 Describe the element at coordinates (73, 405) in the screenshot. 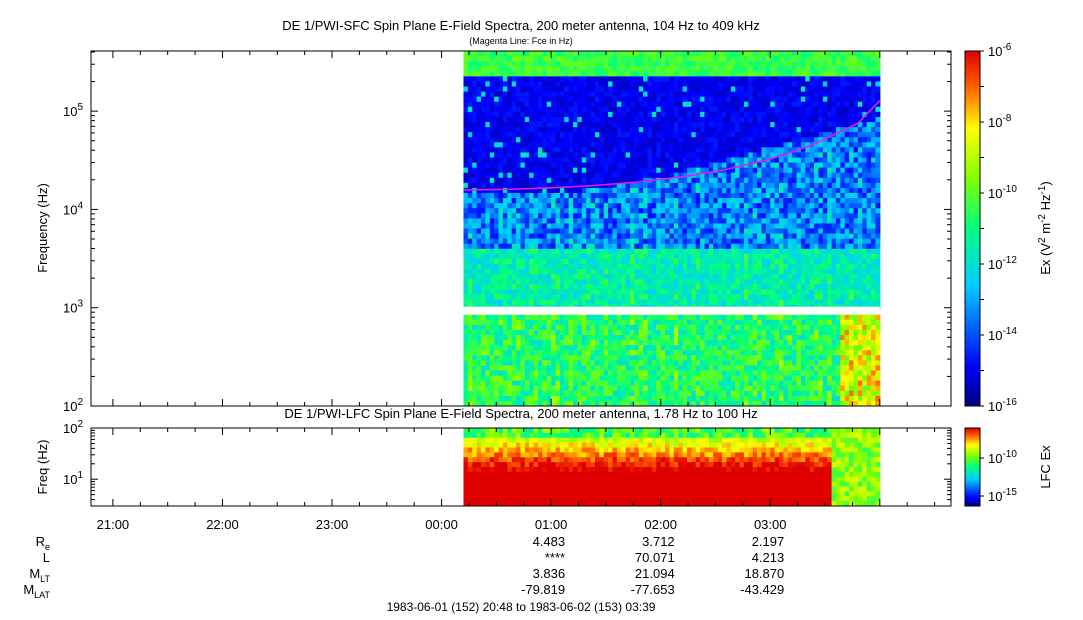

I see `top-y-tick-label: 10²` at that location.